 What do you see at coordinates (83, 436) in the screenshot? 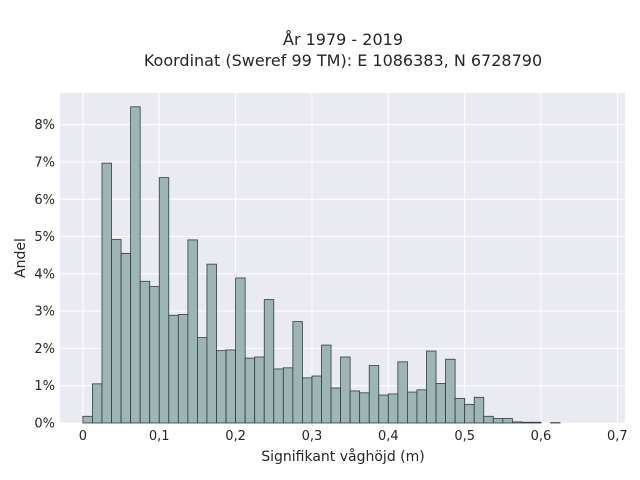
I see `x-tick-label: 0` at bounding box center [83, 436].